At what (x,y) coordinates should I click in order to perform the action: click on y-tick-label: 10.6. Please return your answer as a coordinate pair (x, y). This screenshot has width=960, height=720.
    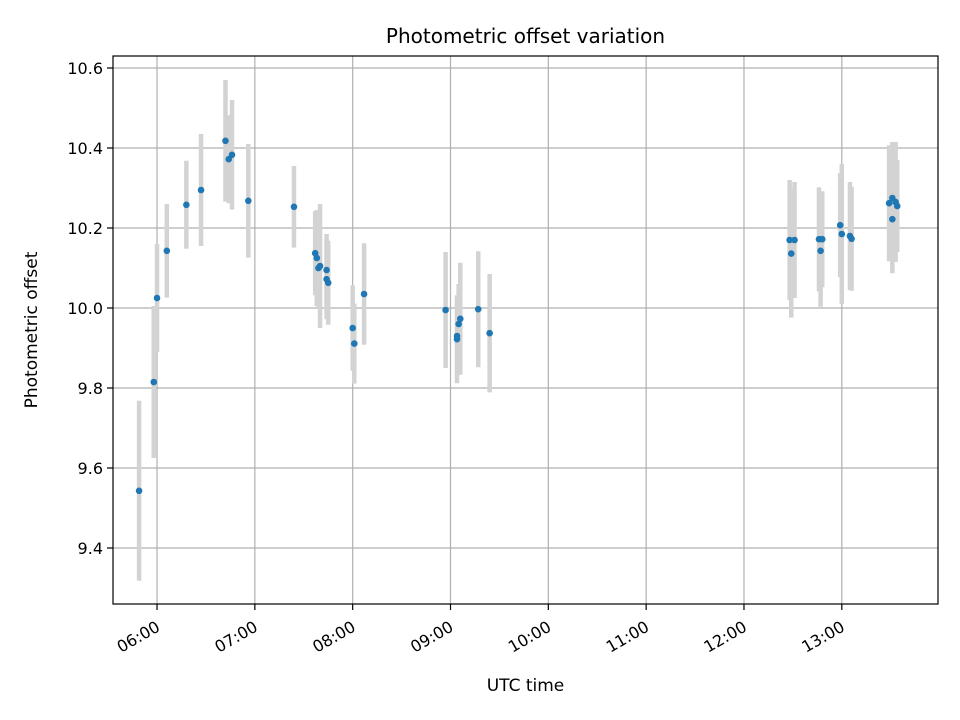
    Looking at the image, I should click on (85, 68).